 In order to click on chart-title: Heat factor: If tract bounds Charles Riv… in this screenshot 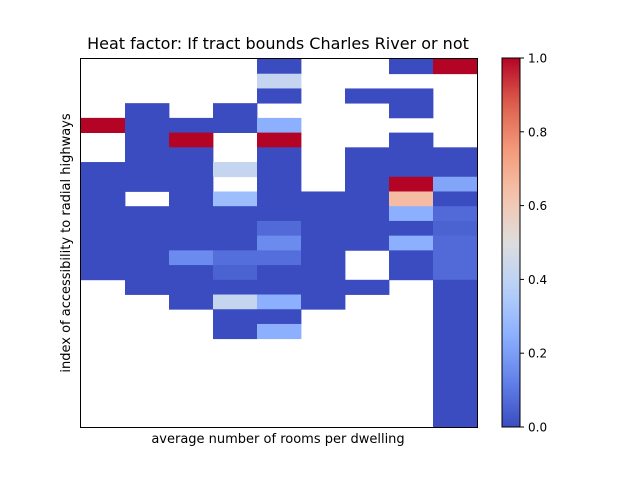, I will do `click(278, 43)`.